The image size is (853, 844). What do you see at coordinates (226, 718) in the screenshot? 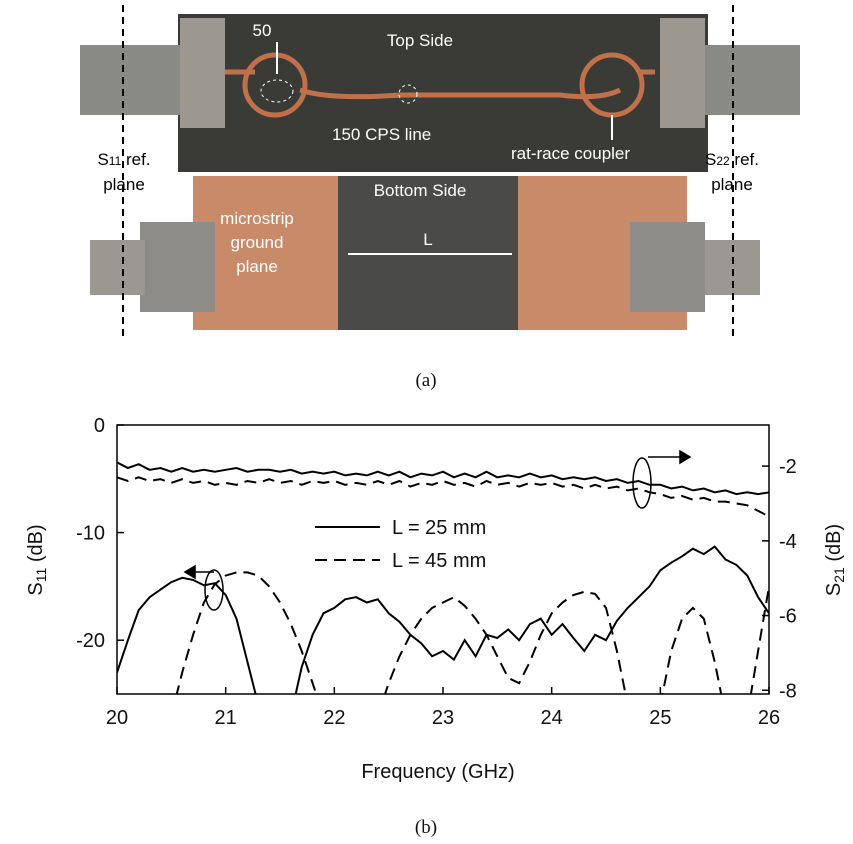
I see `x-tick-label: 21` at bounding box center [226, 718].